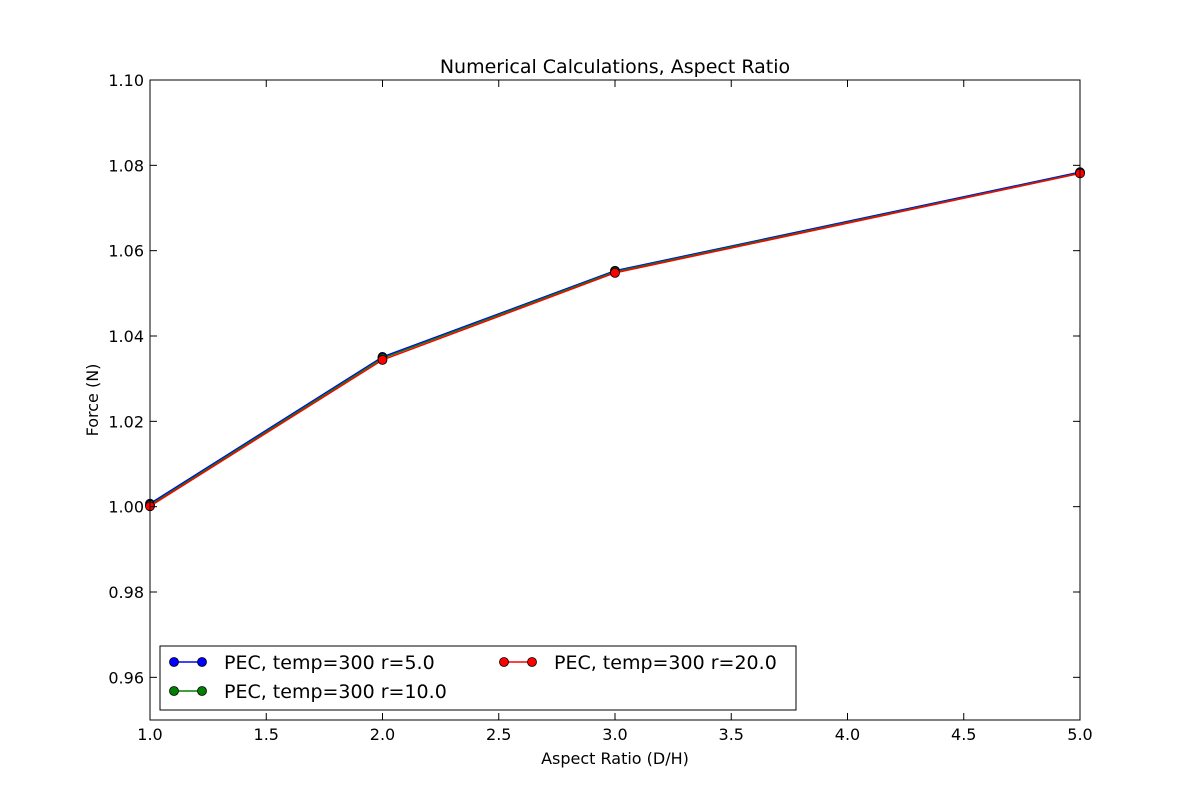 This screenshot has height=800, width=1200. I want to click on legend-box, so click(478, 678).